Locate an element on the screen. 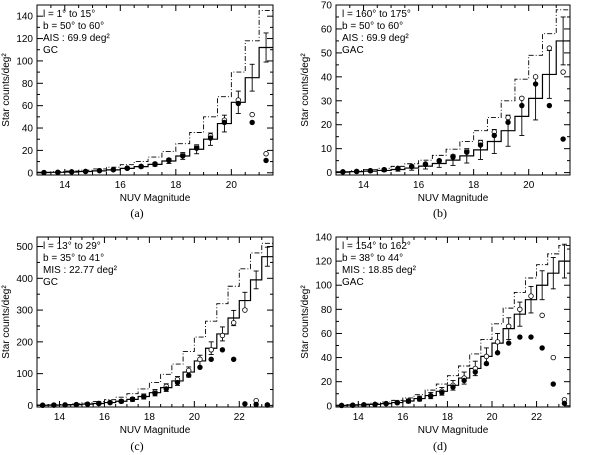 The height and width of the screenshot is (455, 600). y-tick-label: 50 is located at coordinates (327, 53).